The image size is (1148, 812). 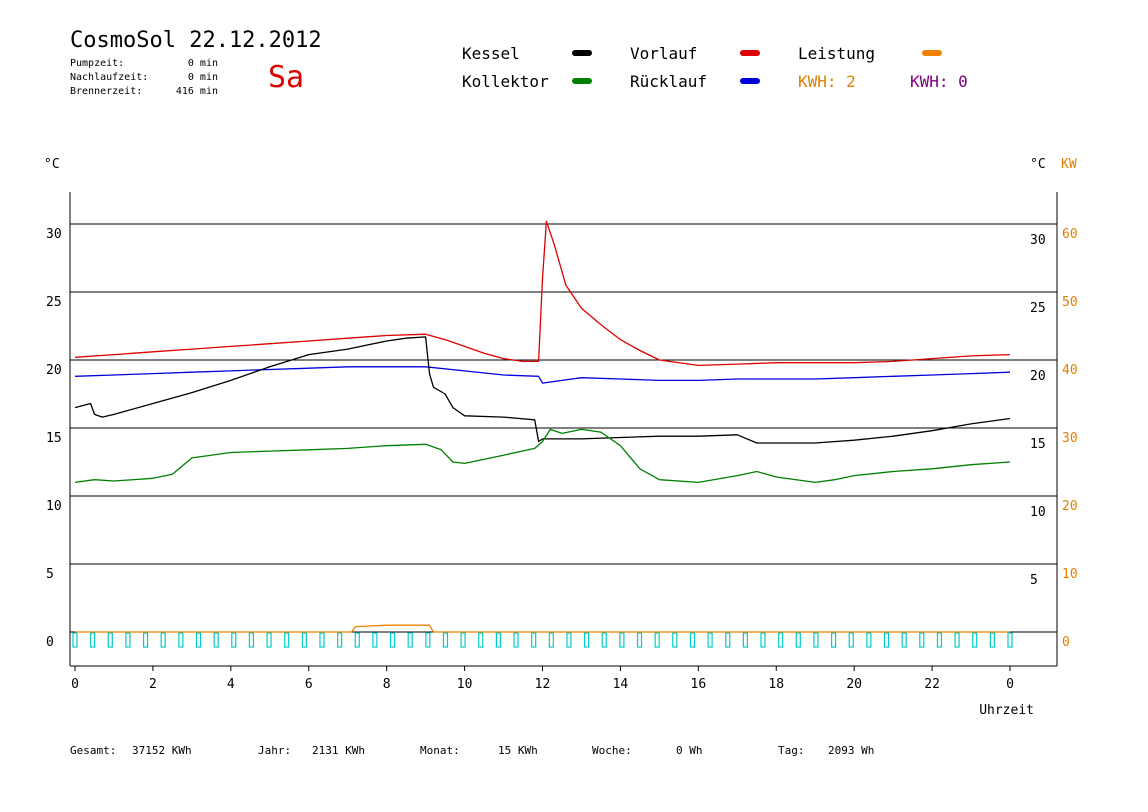 I want to click on series-kollektor-line, so click(x=542, y=456).